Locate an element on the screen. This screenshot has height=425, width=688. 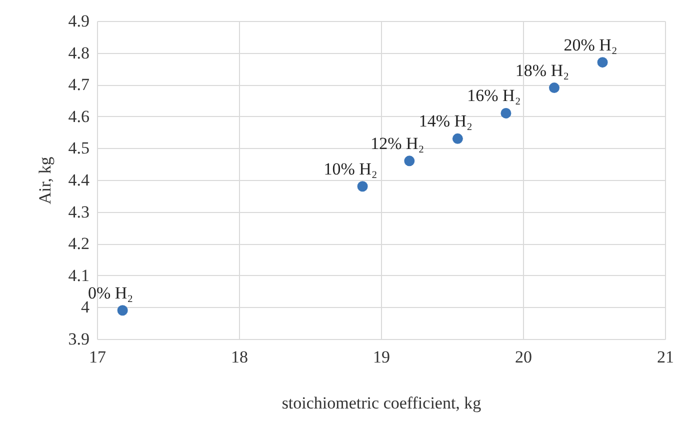
annotation: 16% H₂ is located at coordinates (494, 96).